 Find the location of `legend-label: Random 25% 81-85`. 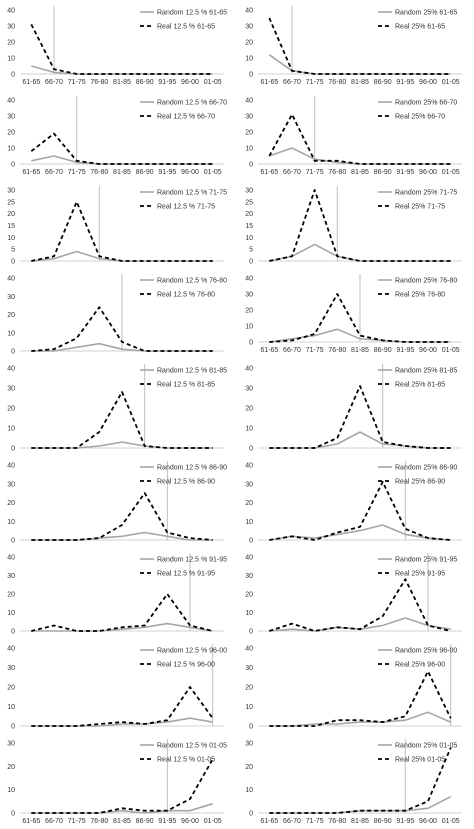

legend-label: Random 25% 81-85 is located at coordinates (426, 371).